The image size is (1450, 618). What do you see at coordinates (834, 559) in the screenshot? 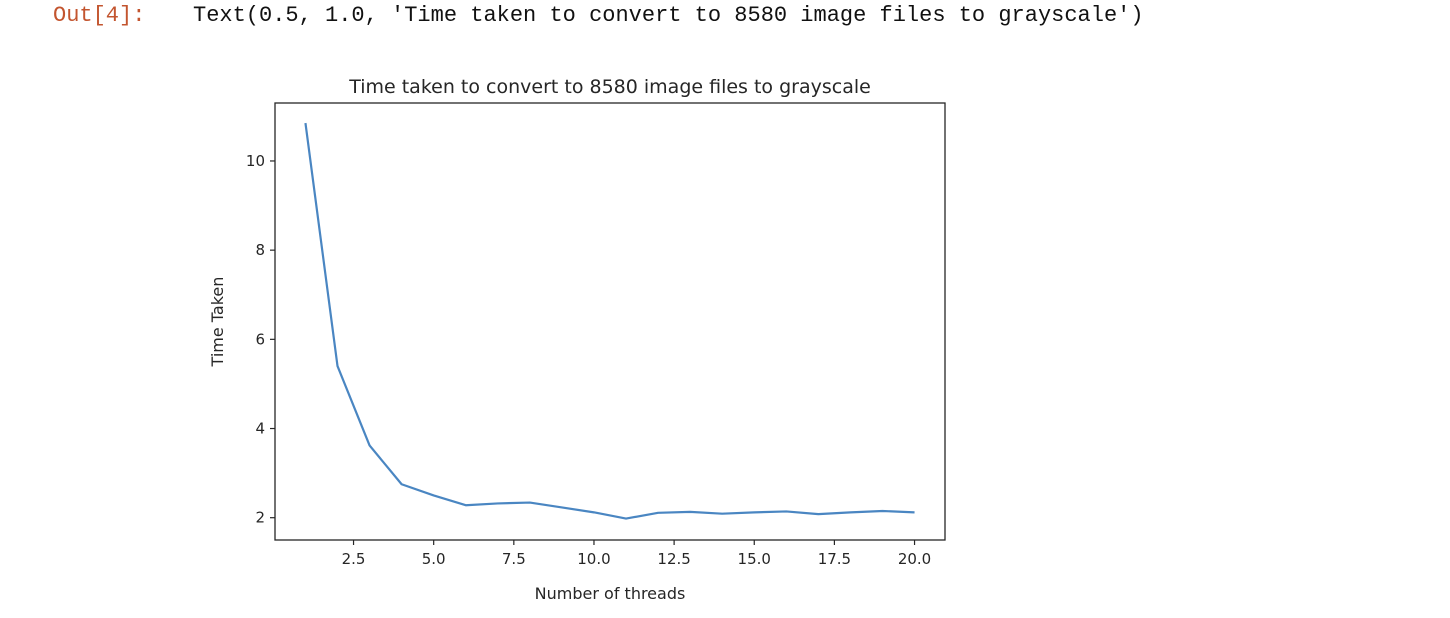
I see `x-tick-label: 17.5` at bounding box center [834, 559].